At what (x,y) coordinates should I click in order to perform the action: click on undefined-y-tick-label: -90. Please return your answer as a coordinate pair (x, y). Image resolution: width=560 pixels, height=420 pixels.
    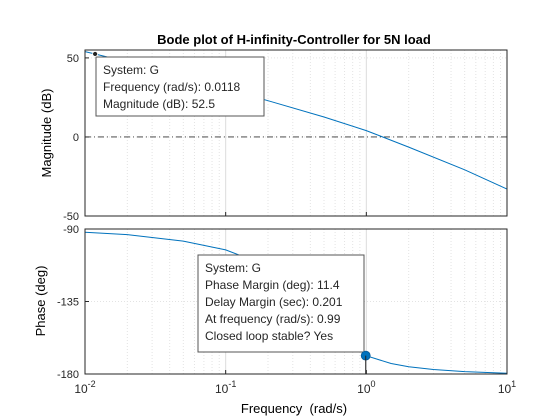
    Looking at the image, I should click on (71, 230).